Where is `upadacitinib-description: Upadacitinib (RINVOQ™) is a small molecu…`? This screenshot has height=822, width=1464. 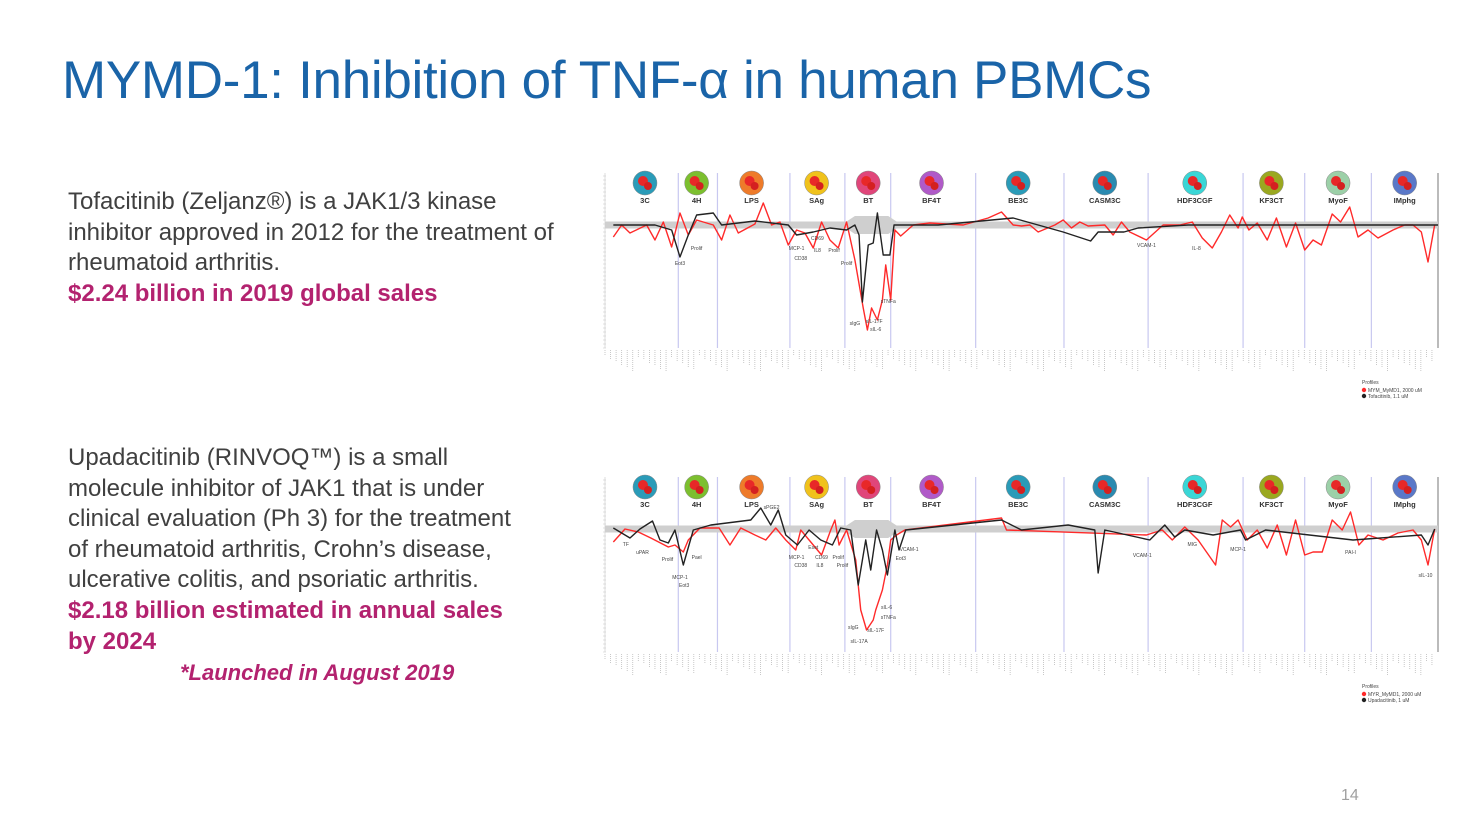
upadacitinib-description: Upadacitinib (RINVOQ™) is a small molecu… is located at coordinates (289, 550).